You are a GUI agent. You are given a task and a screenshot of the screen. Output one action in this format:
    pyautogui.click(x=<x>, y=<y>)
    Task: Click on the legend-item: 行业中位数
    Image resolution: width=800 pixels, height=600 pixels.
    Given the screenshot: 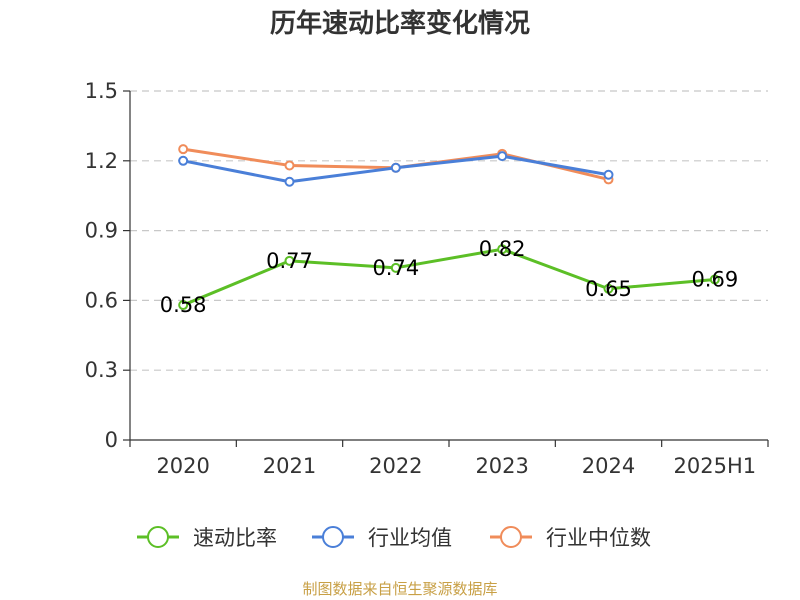 What is the action you would take?
    pyautogui.click(x=570, y=538)
    